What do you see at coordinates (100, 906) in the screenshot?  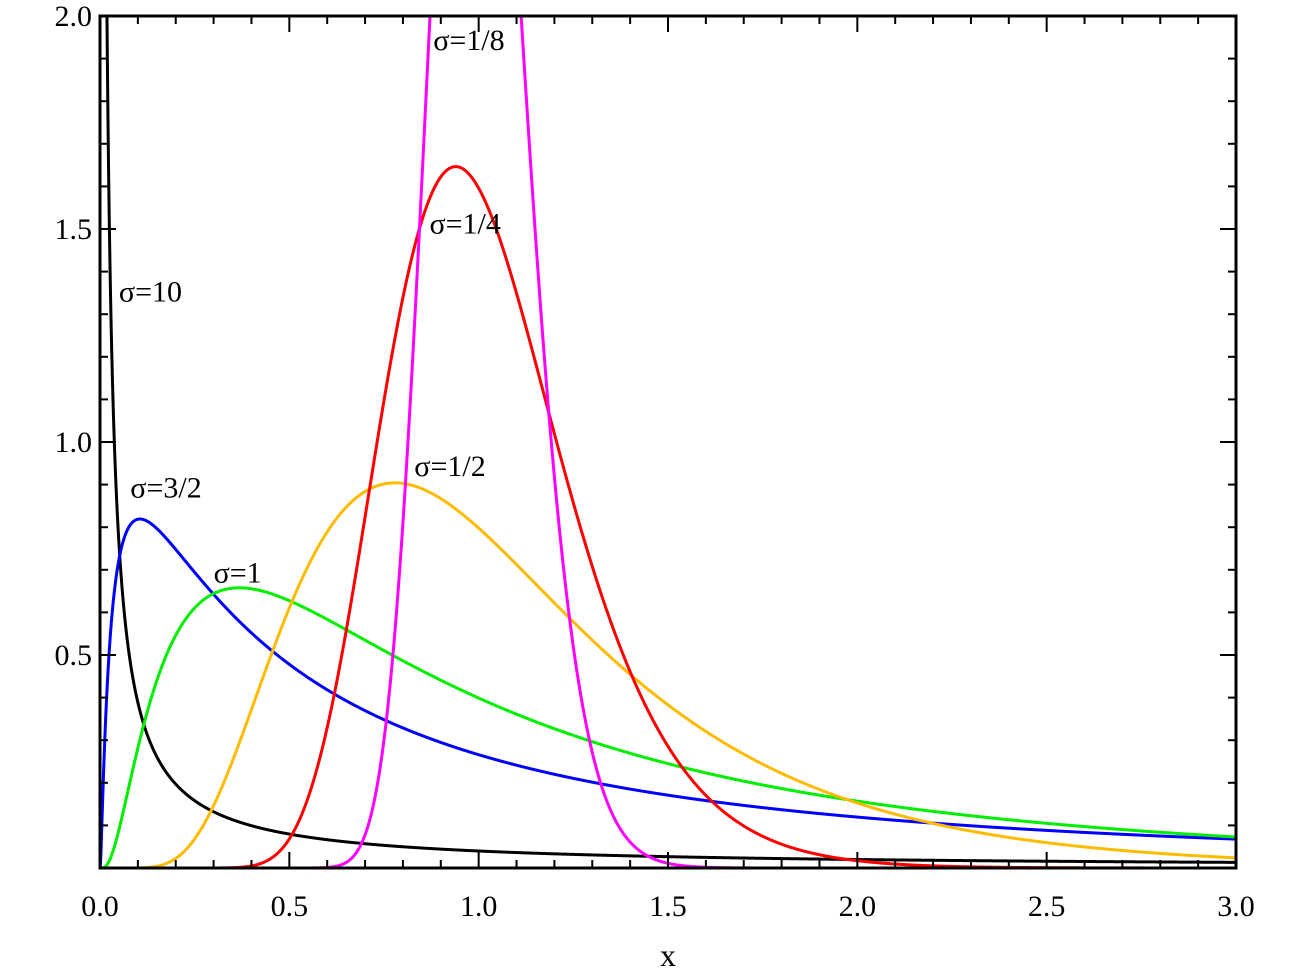 I see `x-tick-label: 0.0` at bounding box center [100, 906].